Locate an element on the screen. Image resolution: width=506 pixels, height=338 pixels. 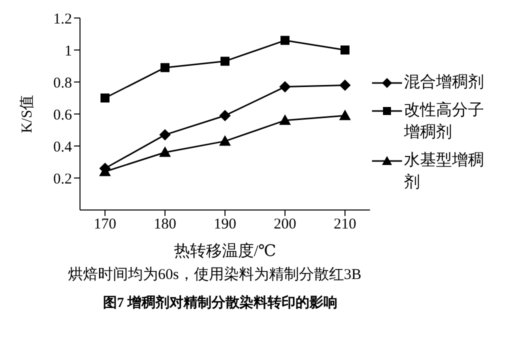
legend-label: 改性高分子增稠剂 is located at coordinates (444, 121).